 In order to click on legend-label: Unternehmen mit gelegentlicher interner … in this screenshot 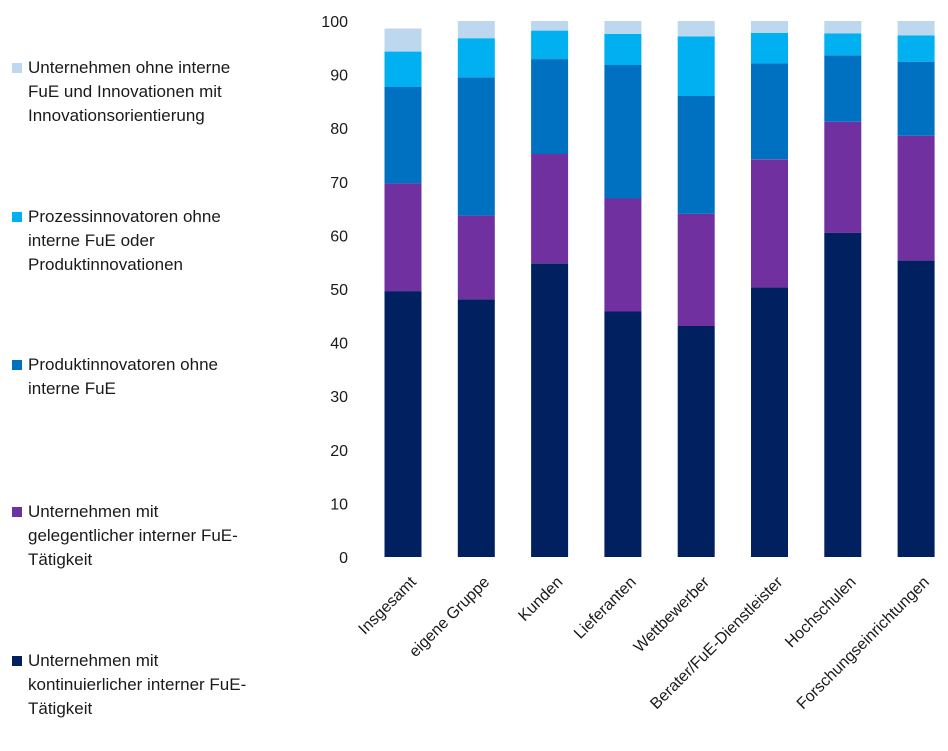, I will do `click(133, 535)`.